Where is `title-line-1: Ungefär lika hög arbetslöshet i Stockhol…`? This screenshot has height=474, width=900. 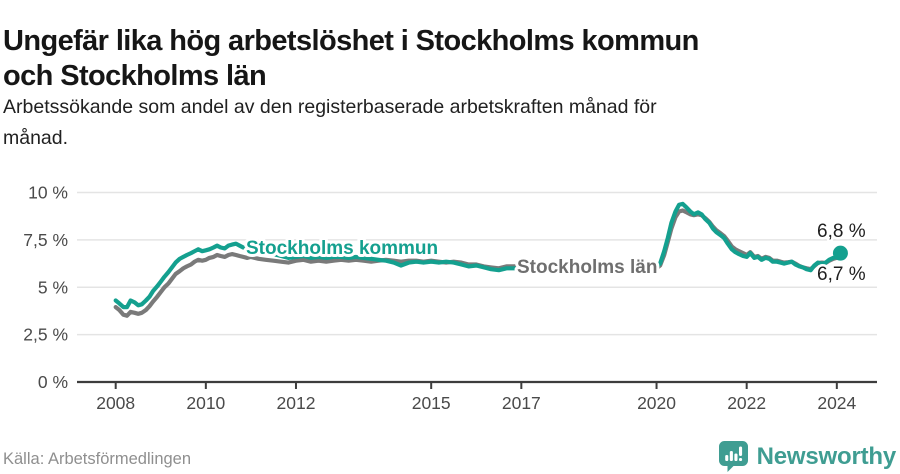
title-line-1: Ungefär lika hög arbetslöshet i Stockhol… is located at coordinates (351, 41).